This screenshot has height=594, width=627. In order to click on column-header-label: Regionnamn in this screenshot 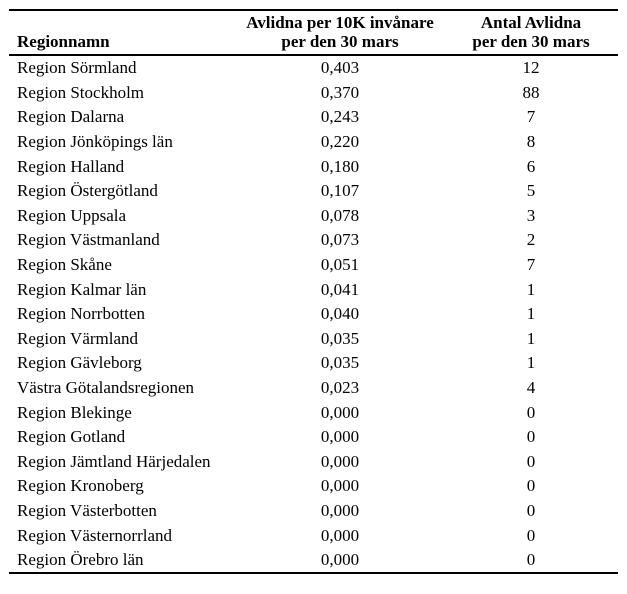, I will do `click(63, 41)`.